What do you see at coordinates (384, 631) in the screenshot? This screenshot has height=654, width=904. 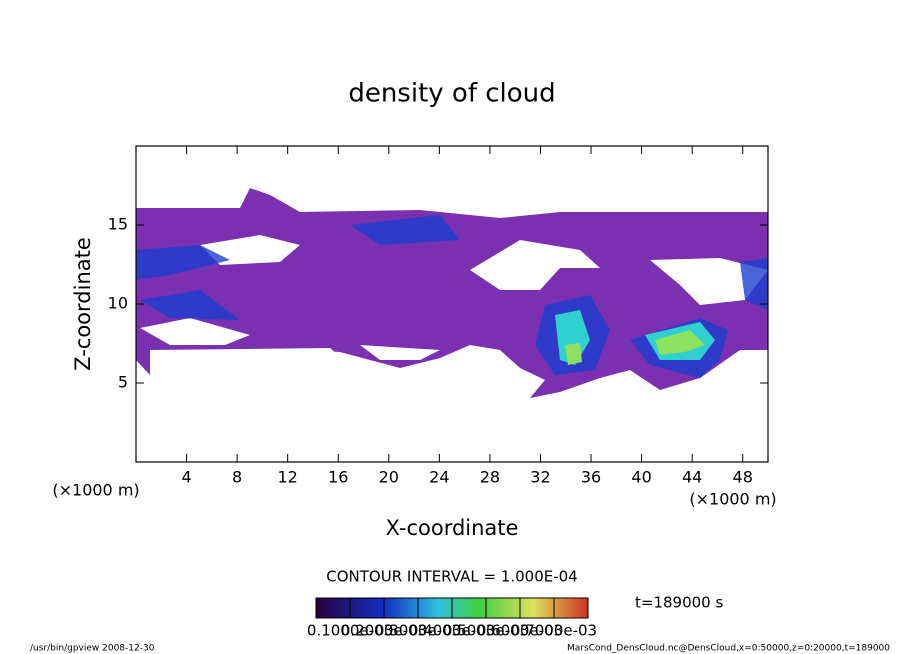 I see `level-label: 0.2000e-03` at bounding box center [384, 631].